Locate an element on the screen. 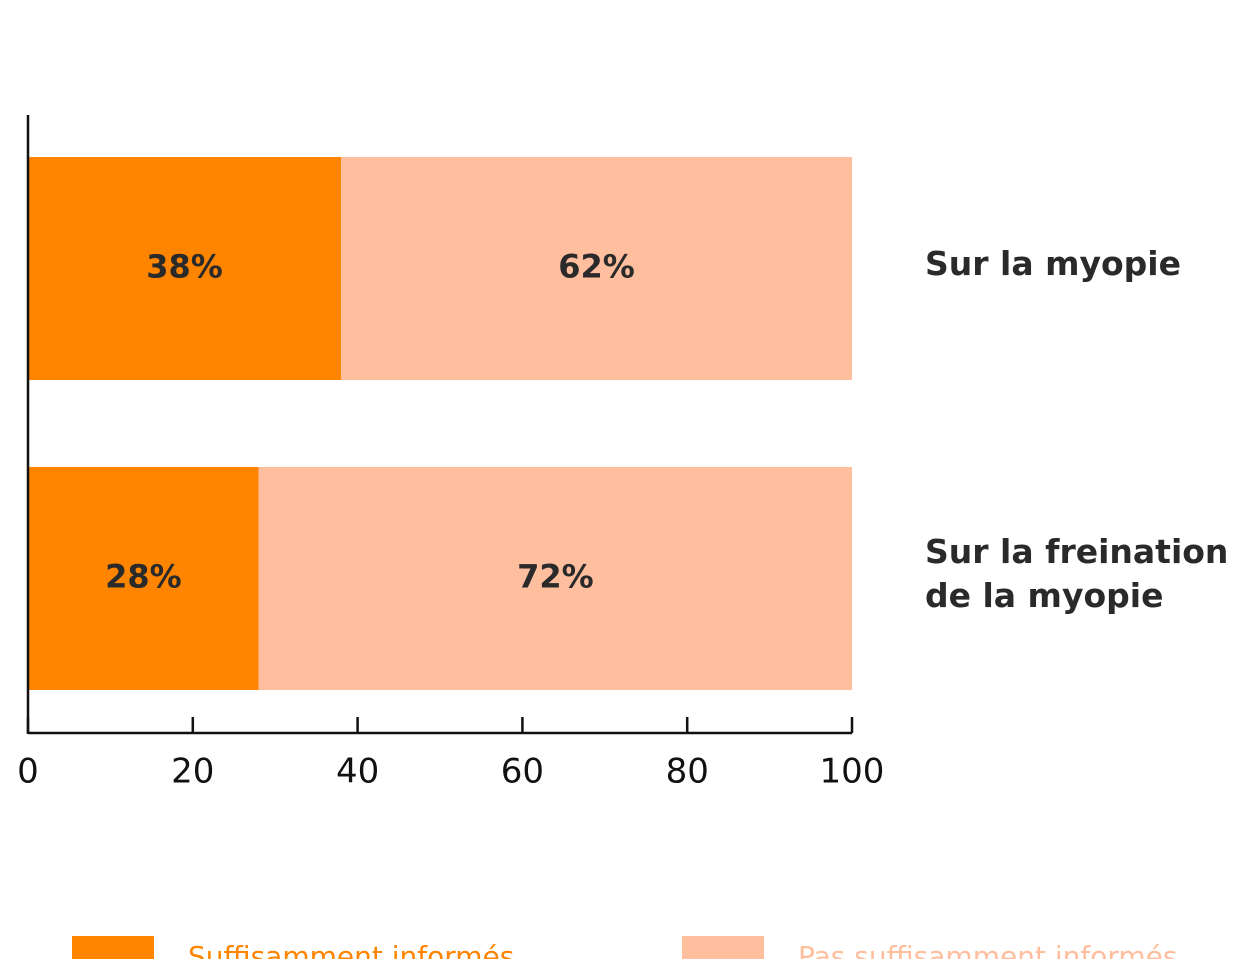  value-label: 28% is located at coordinates (143, 577).